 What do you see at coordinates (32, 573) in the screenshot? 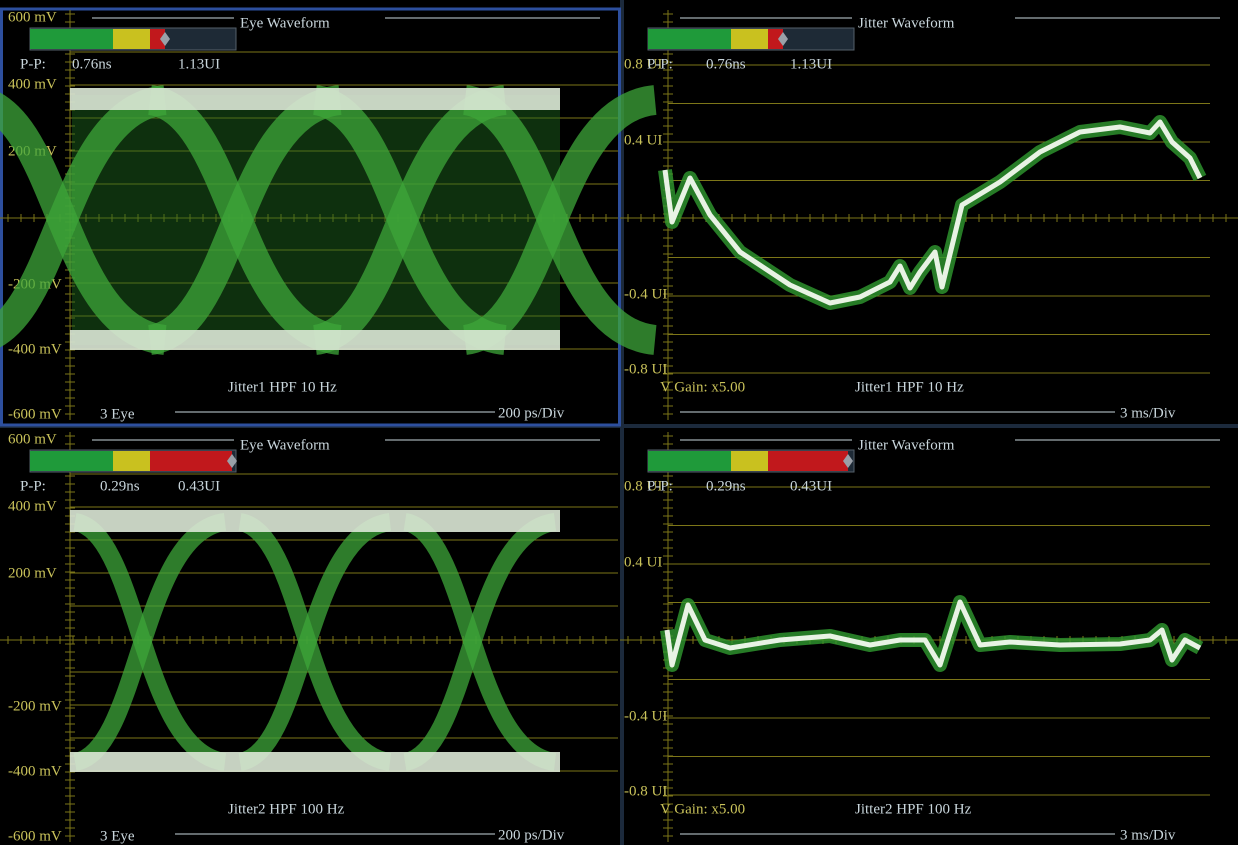
I see `scale-label: 200 mV` at bounding box center [32, 573].